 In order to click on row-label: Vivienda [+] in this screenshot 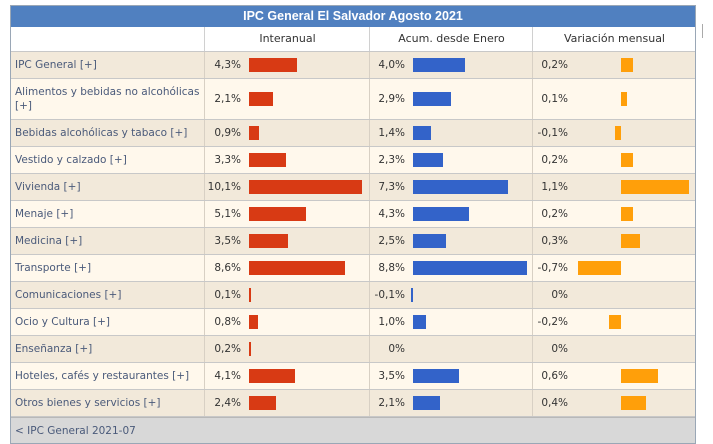, I will do `click(48, 187)`.